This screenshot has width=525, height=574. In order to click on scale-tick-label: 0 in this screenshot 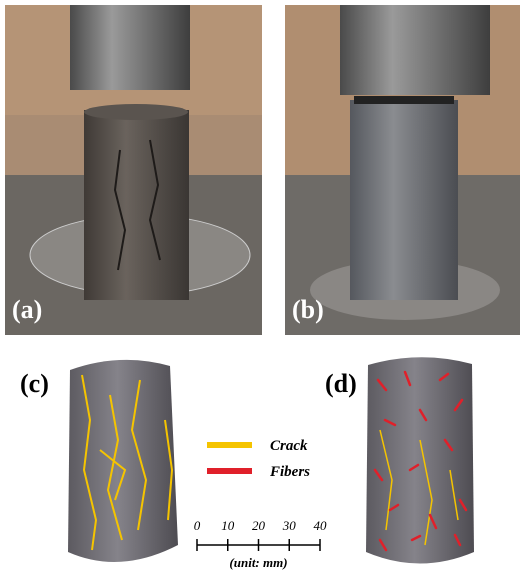, I will do `click(197, 525)`.